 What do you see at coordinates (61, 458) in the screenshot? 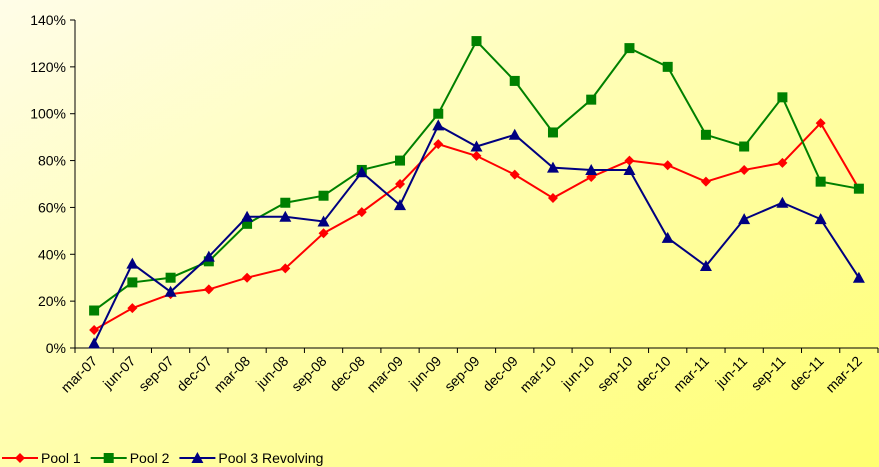
I see `legend-label: Pool 1` at bounding box center [61, 458].